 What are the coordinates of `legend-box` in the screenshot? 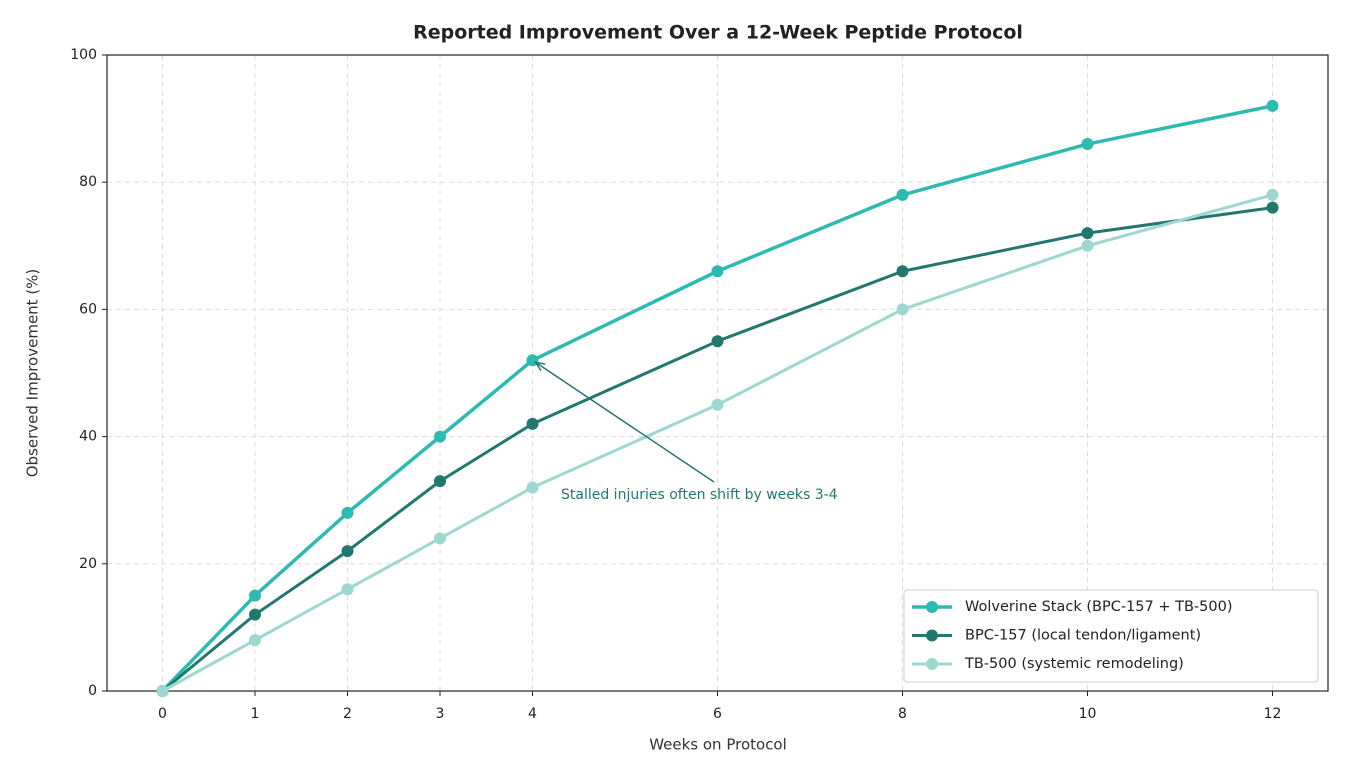 It's located at (1111, 636).